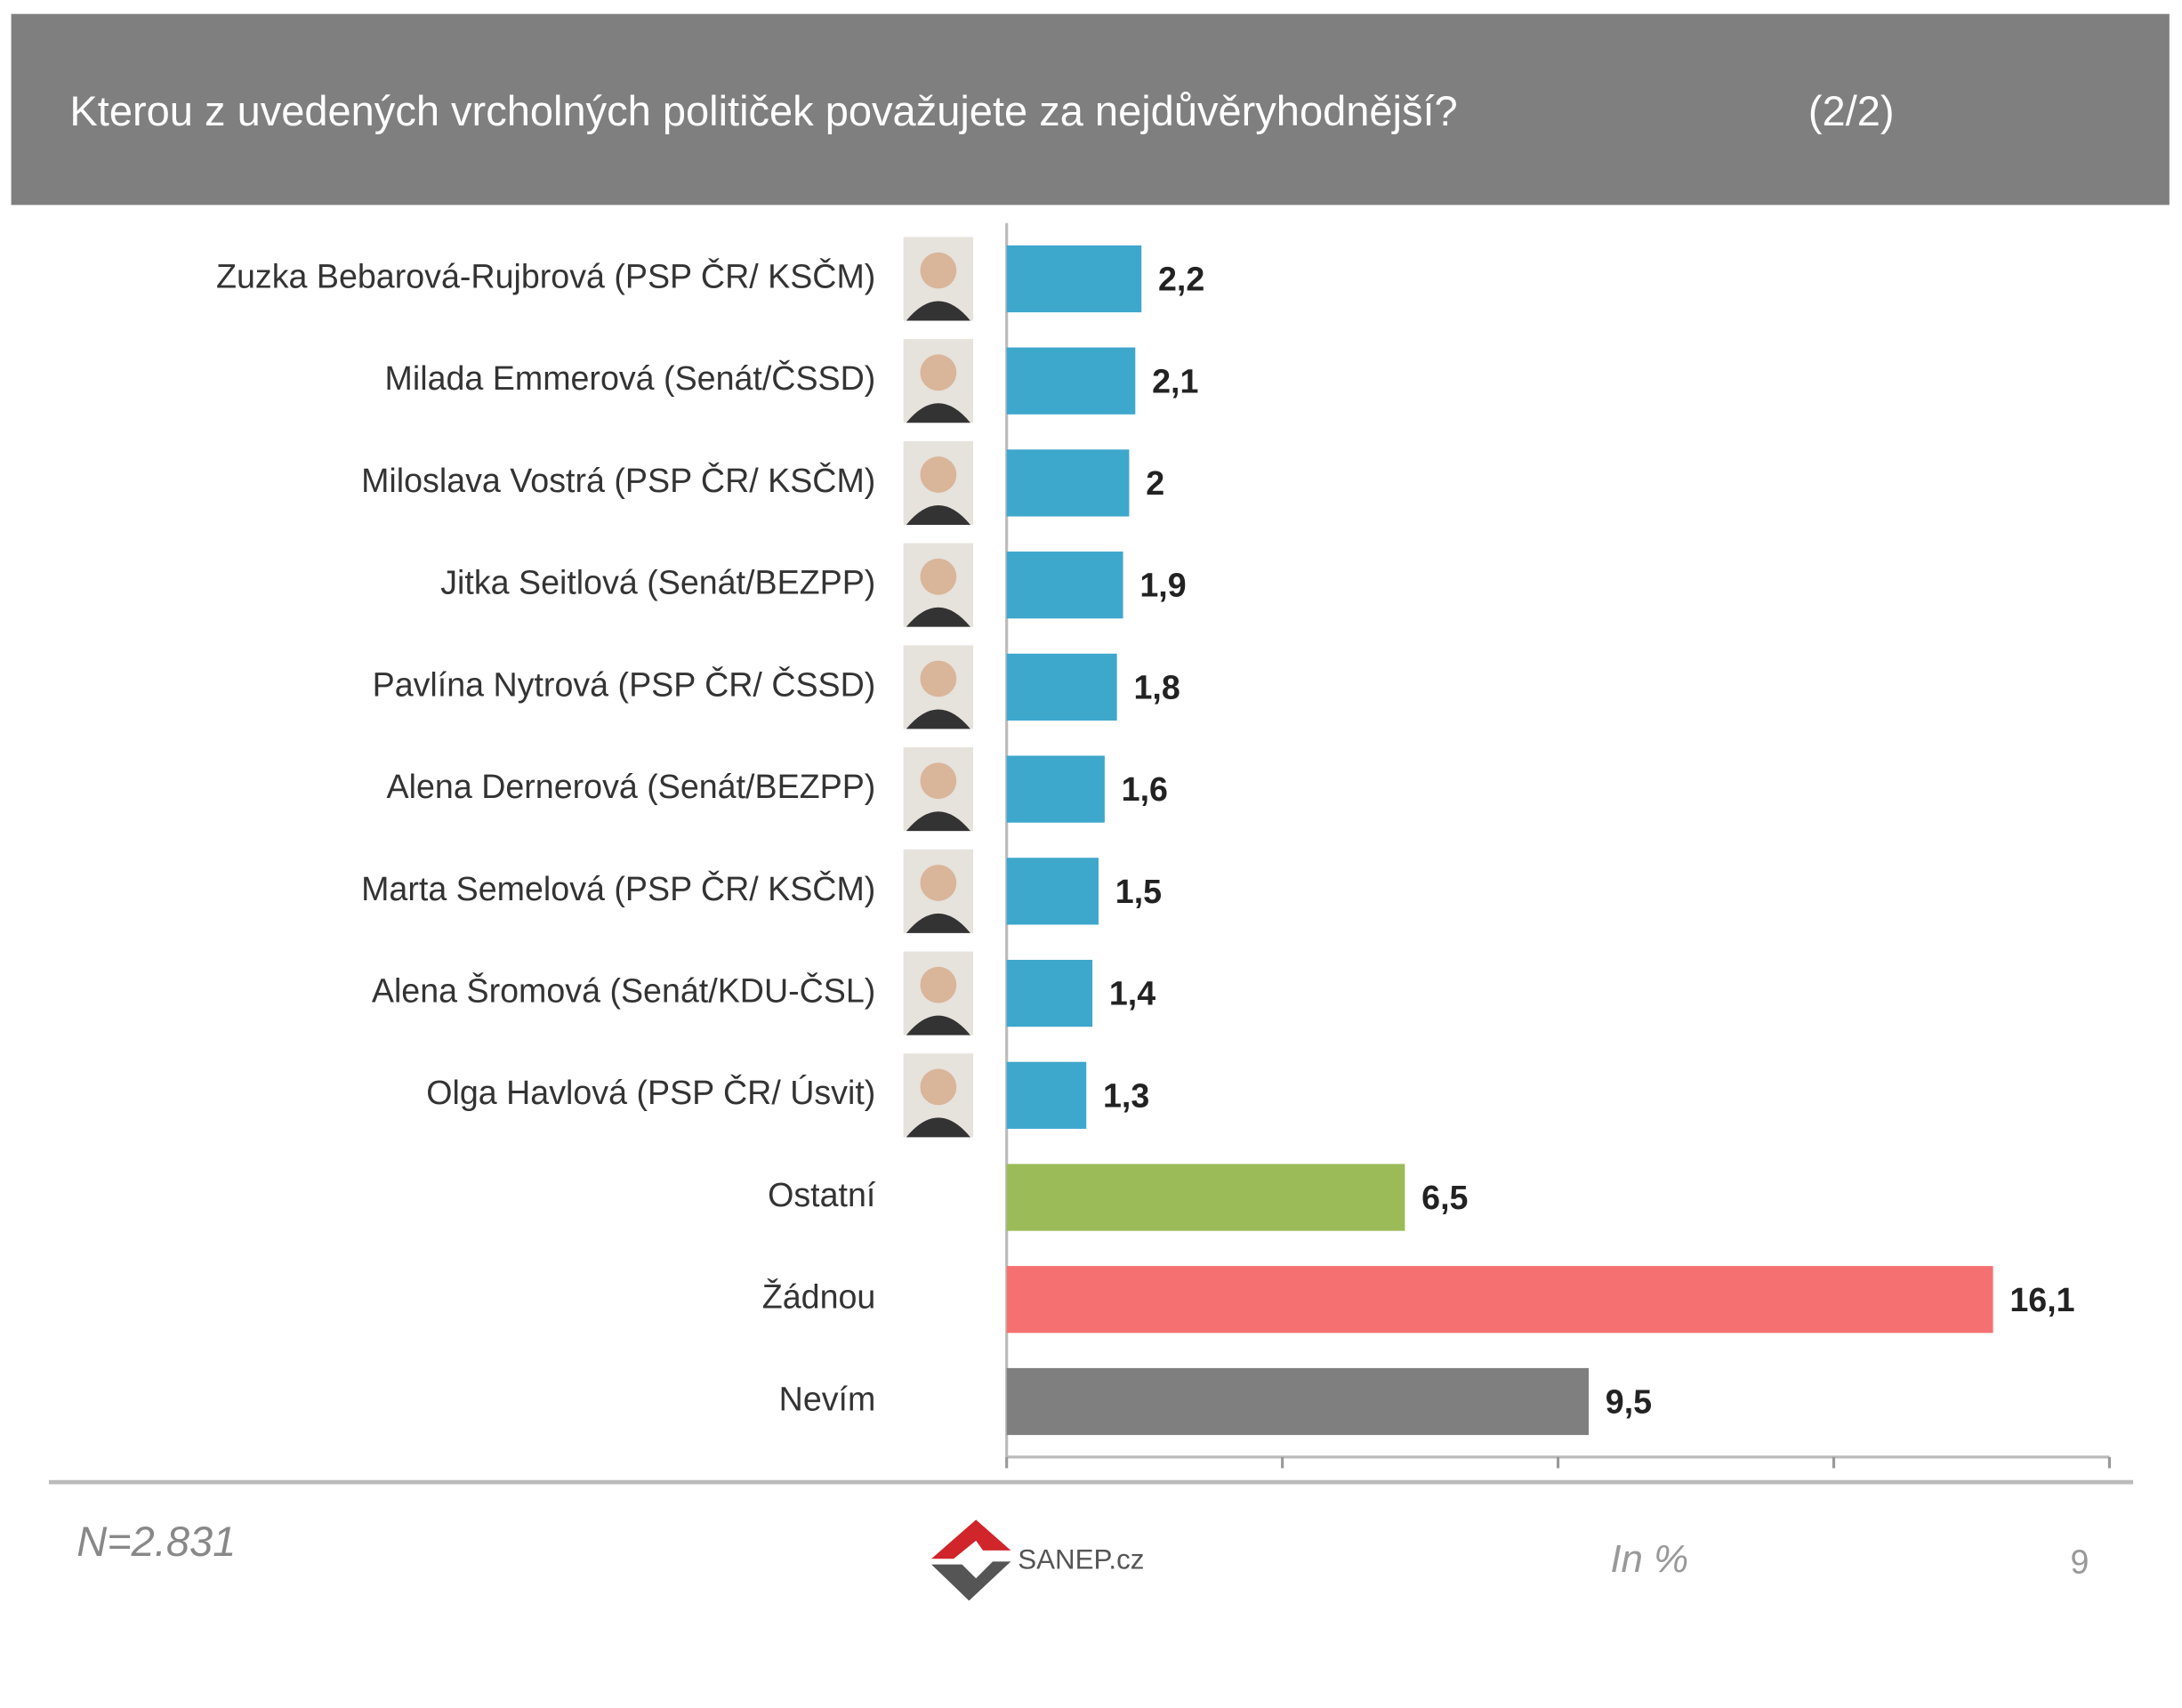  Describe the element at coordinates (618, 888) in the screenshot. I see `category-label: Marta Semelová (PSP ČR/ KSČM)` at that location.